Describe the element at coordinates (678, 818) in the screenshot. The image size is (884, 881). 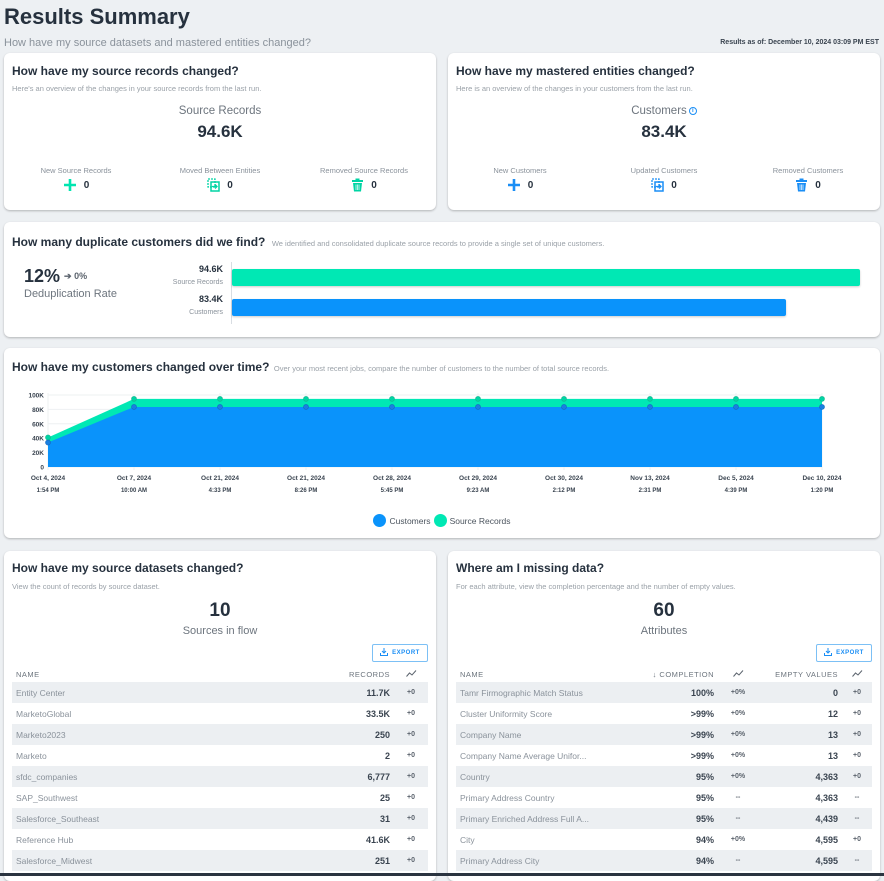
I see `attribute-completion: 95%` at that location.